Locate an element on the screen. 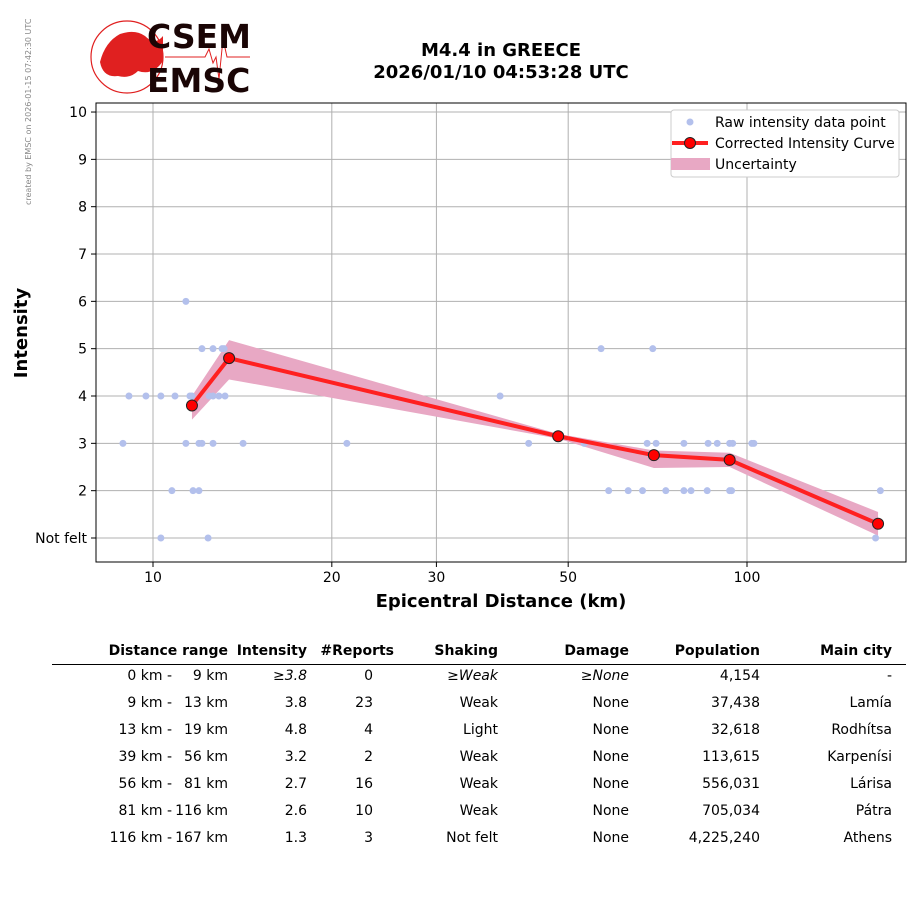 This screenshot has height=905, width=915. legend-raw: Raw intensity data point is located at coordinates (800, 123).